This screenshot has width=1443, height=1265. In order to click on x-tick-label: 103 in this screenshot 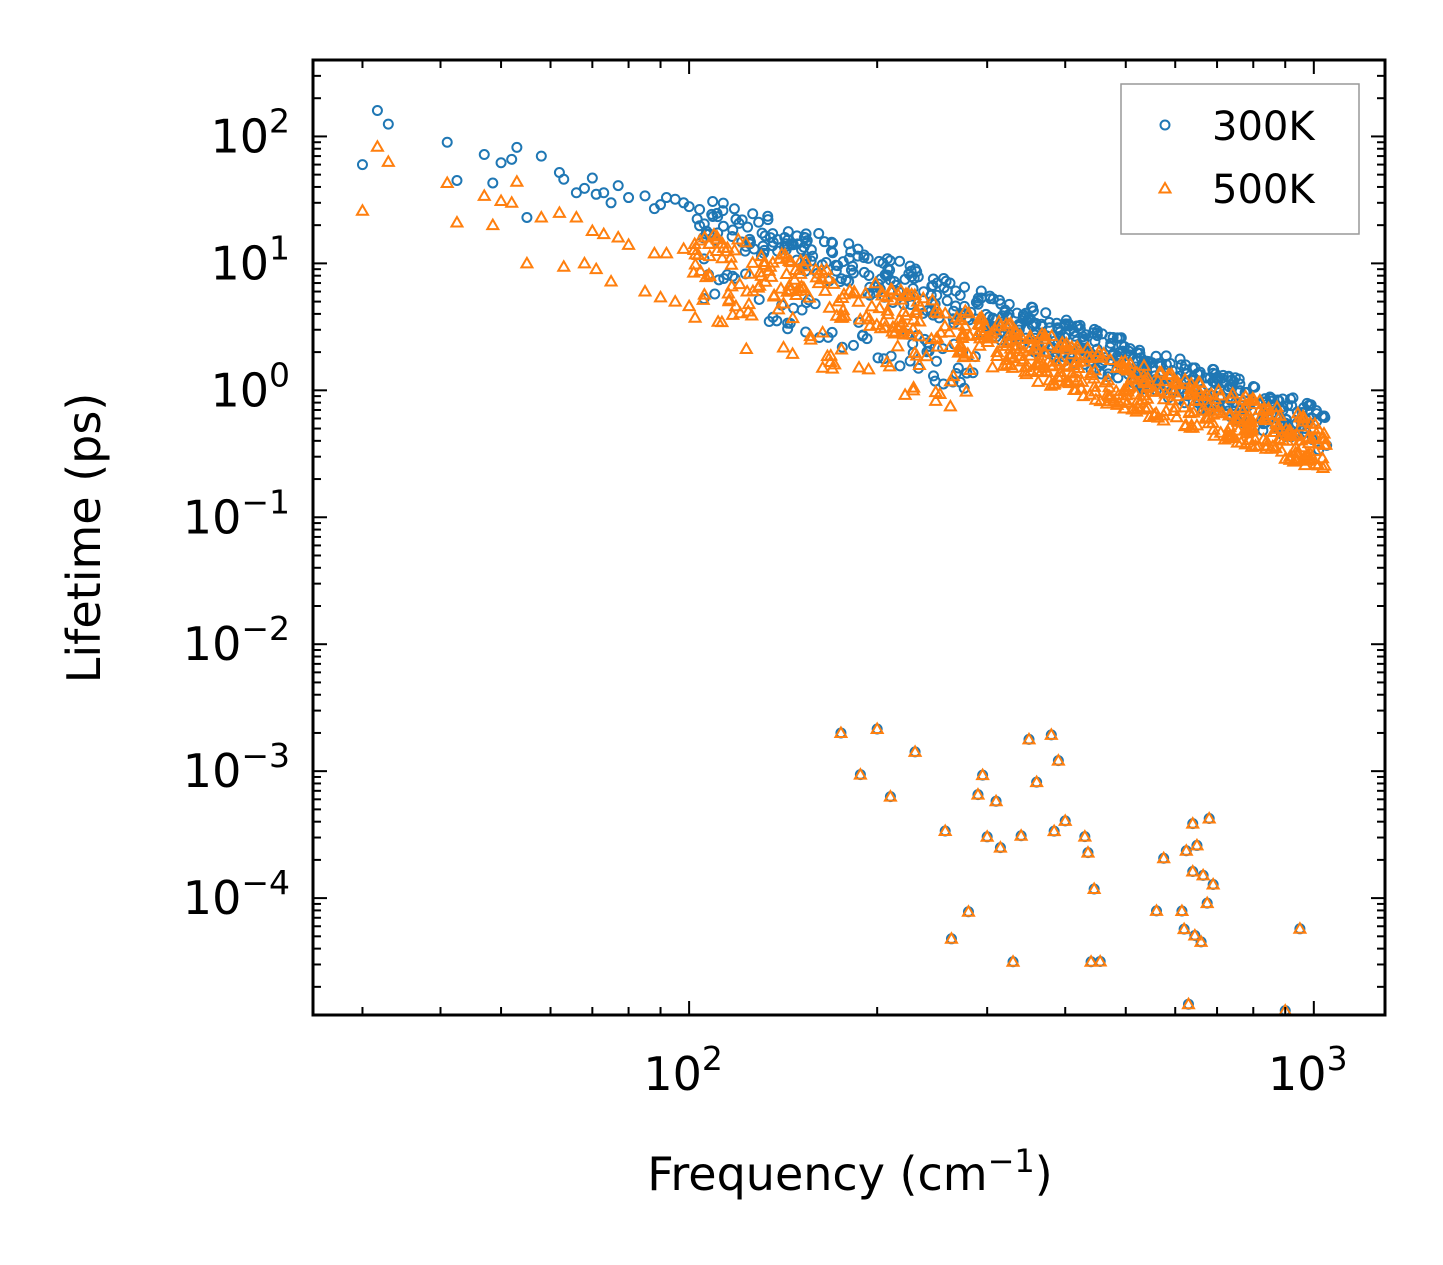, I will do `click(1308, 1070)`.